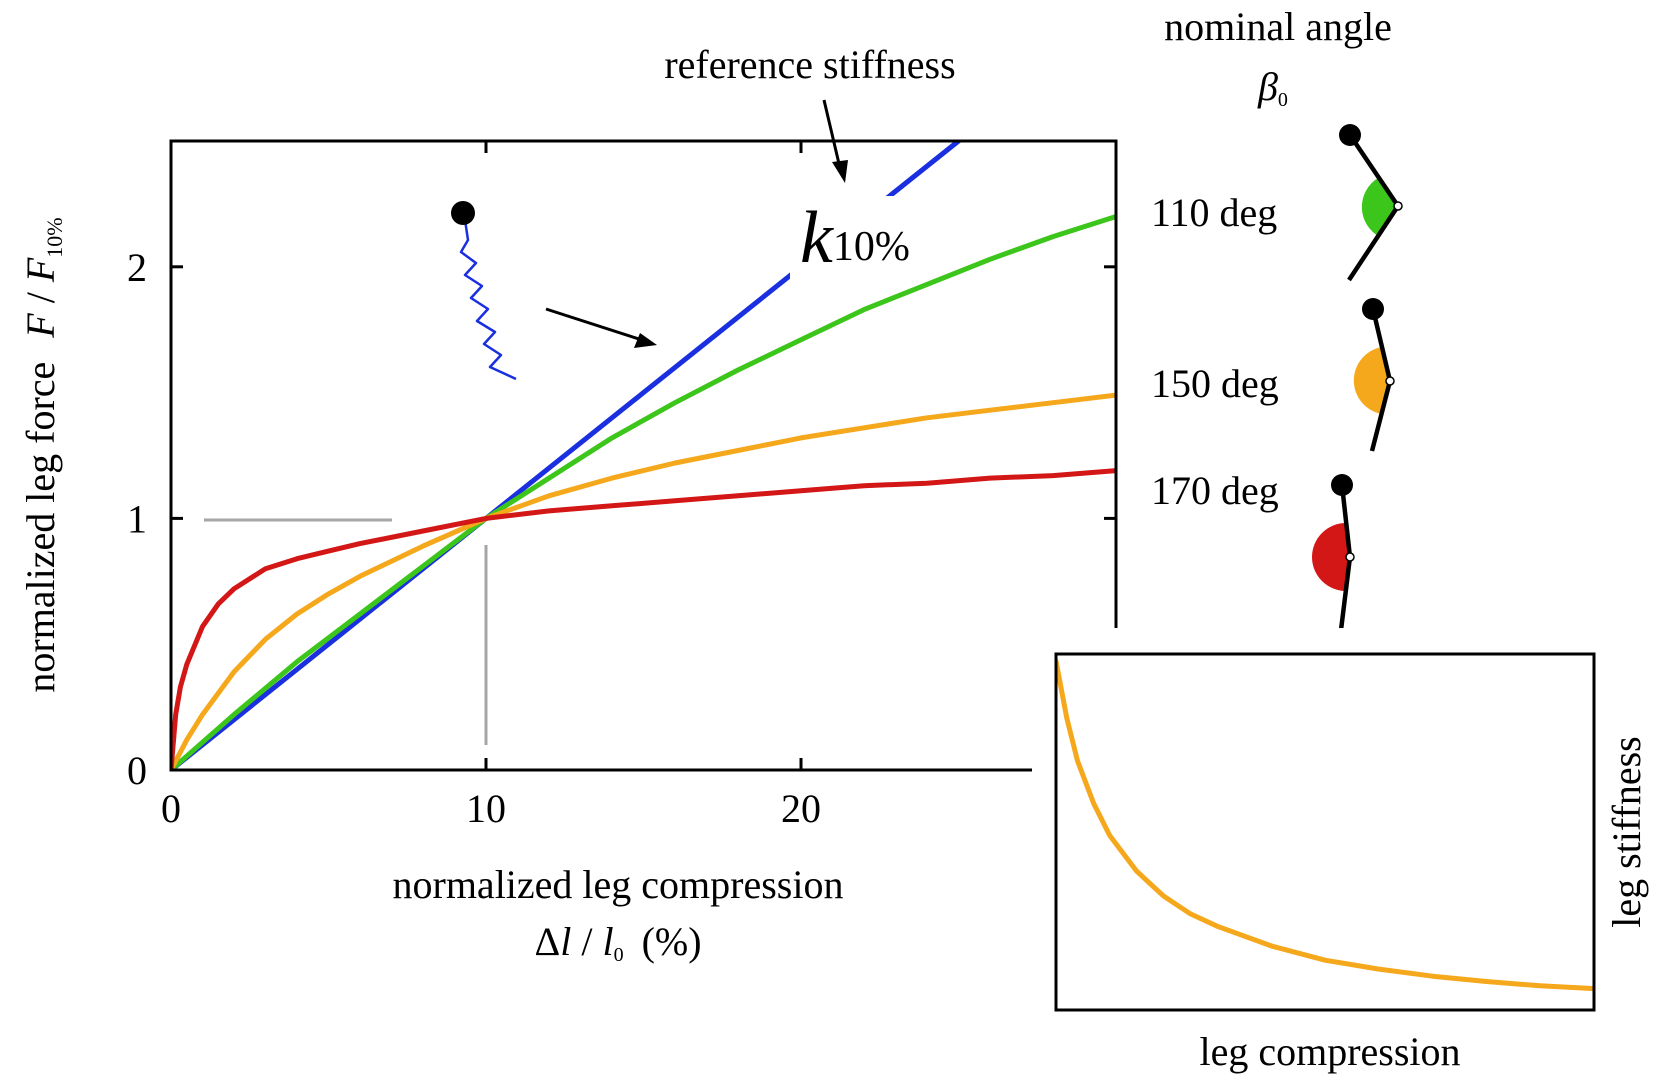 This screenshot has width=1664, height=1076. Describe the element at coordinates (1267, 86) in the screenshot. I see `legend-beta: β` at that location.